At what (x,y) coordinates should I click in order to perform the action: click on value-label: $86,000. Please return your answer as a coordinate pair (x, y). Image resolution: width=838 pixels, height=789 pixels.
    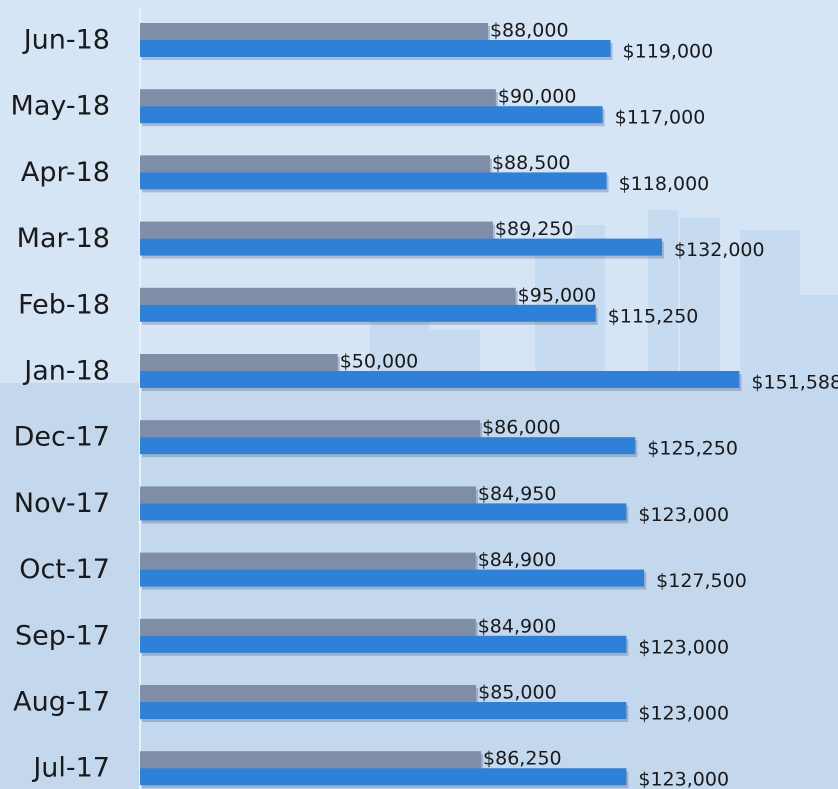
    Looking at the image, I should click on (521, 428).